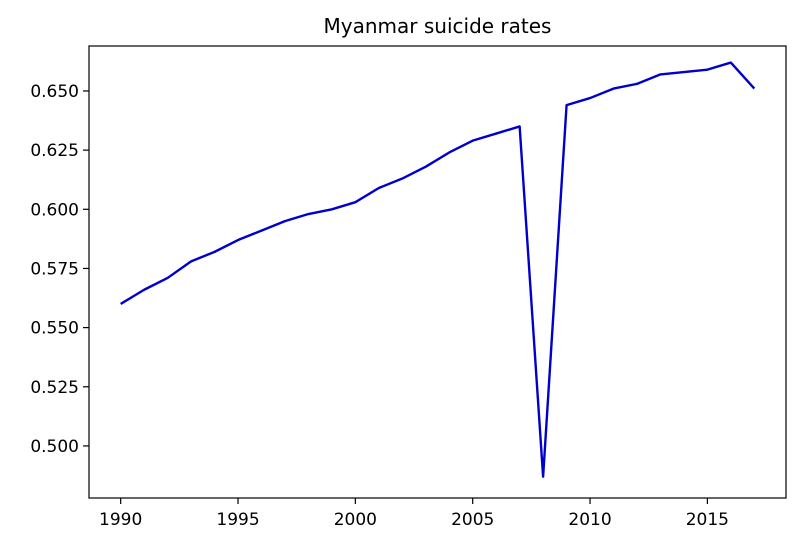  I want to click on y-axis-ticks: 0.500 0.525 0.550 0.575 0.600 0.625 0.650, so click(59, 269).